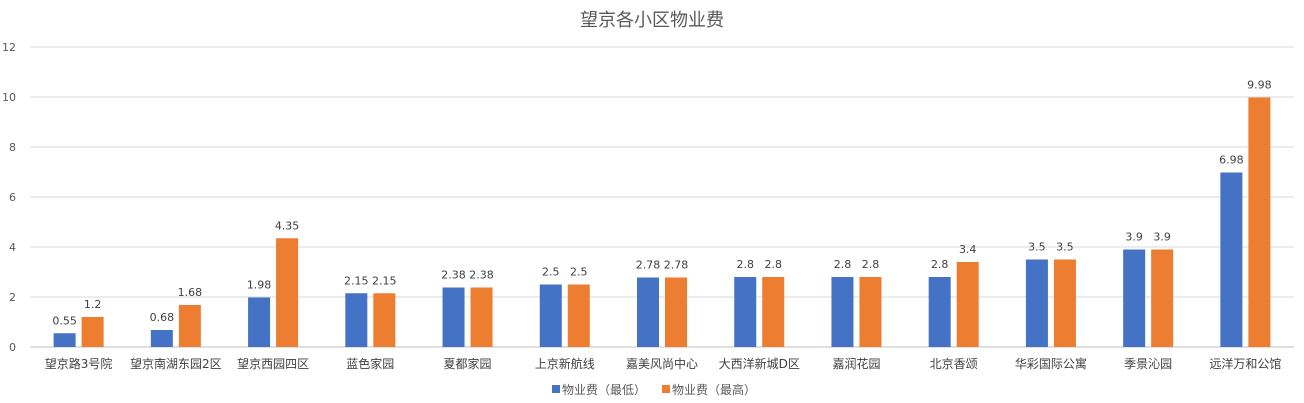 The height and width of the screenshot is (403, 1304). Describe the element at coordinates (1259, 85) in the screenshot. I see `data-label: 9.98` at that location.